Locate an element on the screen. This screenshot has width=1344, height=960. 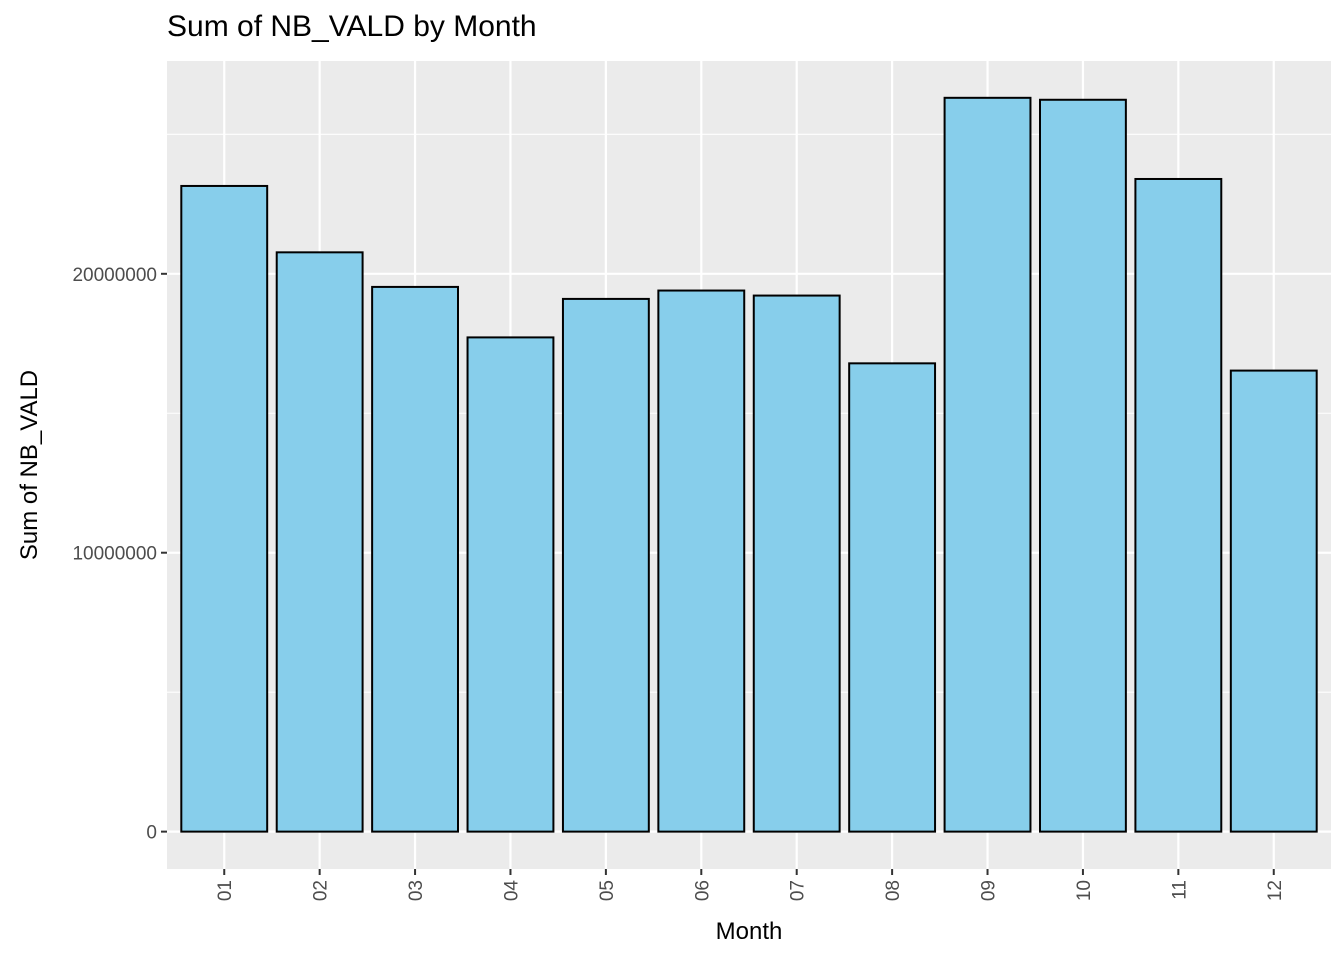
x-tick-label: 07 is located at coordinates (798, 890).